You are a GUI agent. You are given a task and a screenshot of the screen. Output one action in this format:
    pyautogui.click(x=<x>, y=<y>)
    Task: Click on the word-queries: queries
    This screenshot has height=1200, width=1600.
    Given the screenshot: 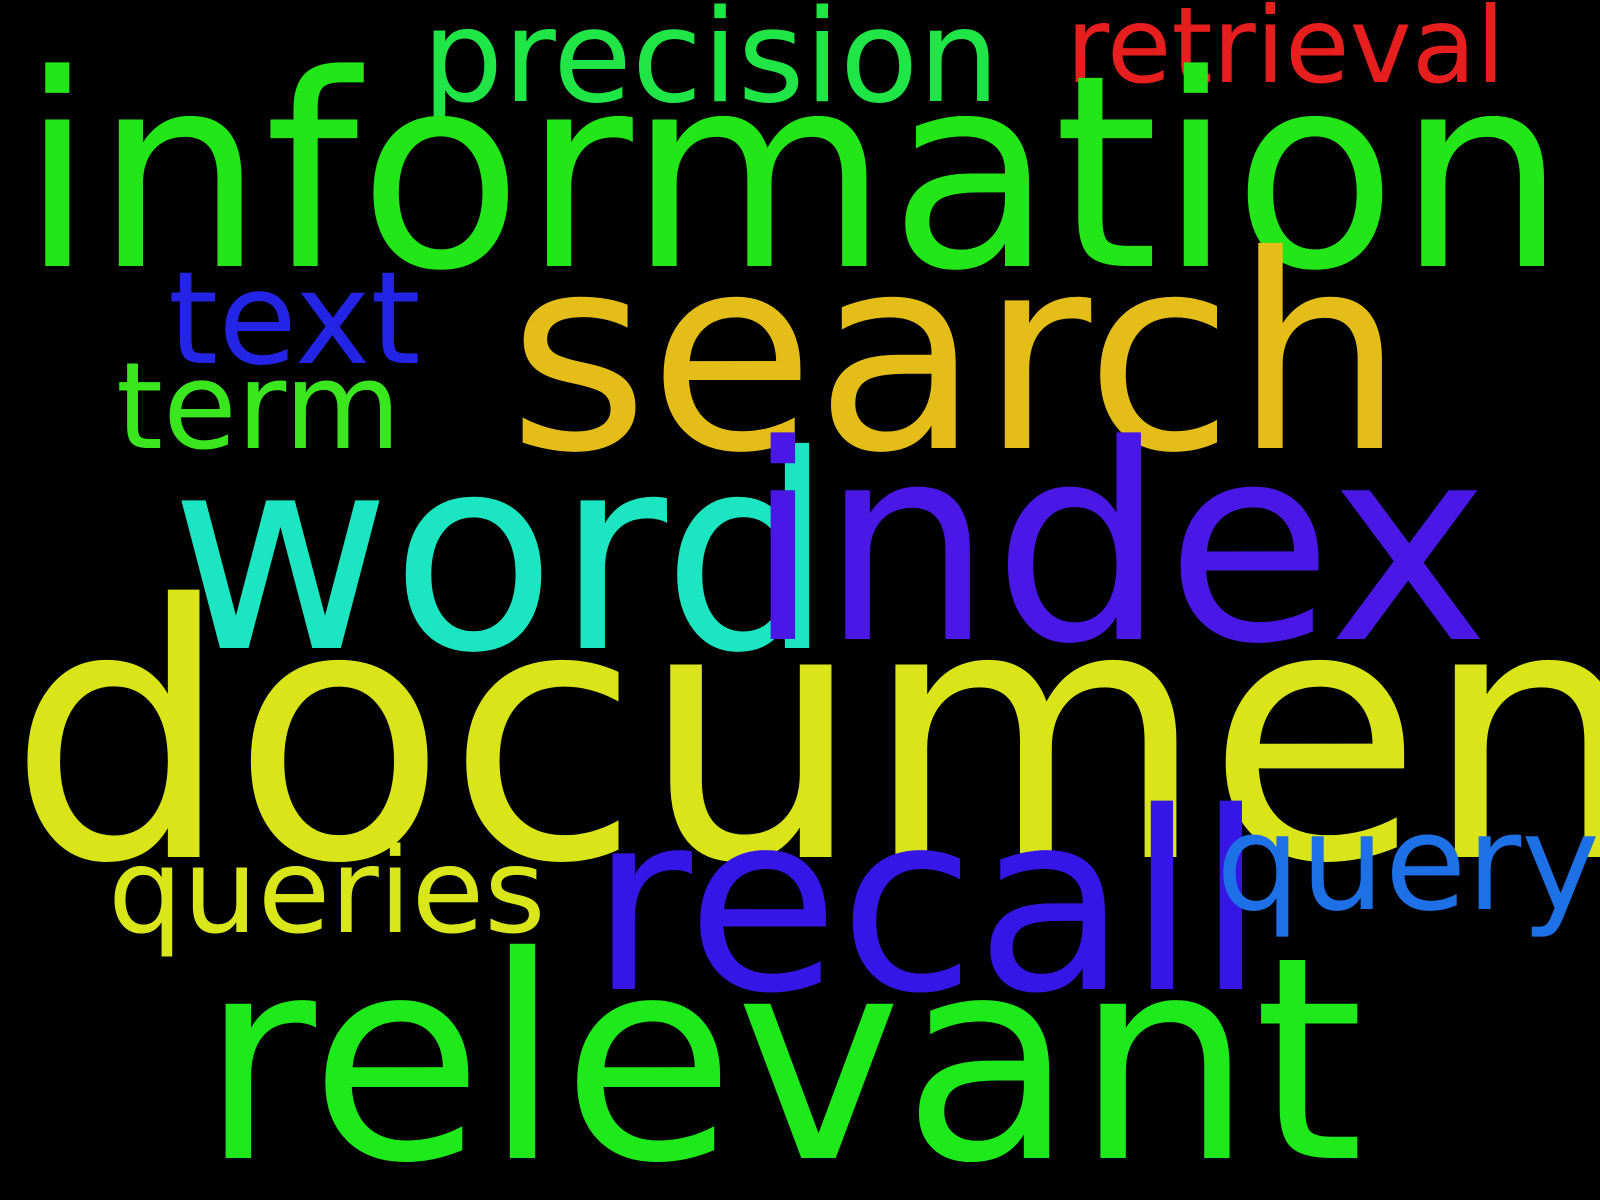 What is the action you would take?
    pyautogui.click(x=327, y=891)
    